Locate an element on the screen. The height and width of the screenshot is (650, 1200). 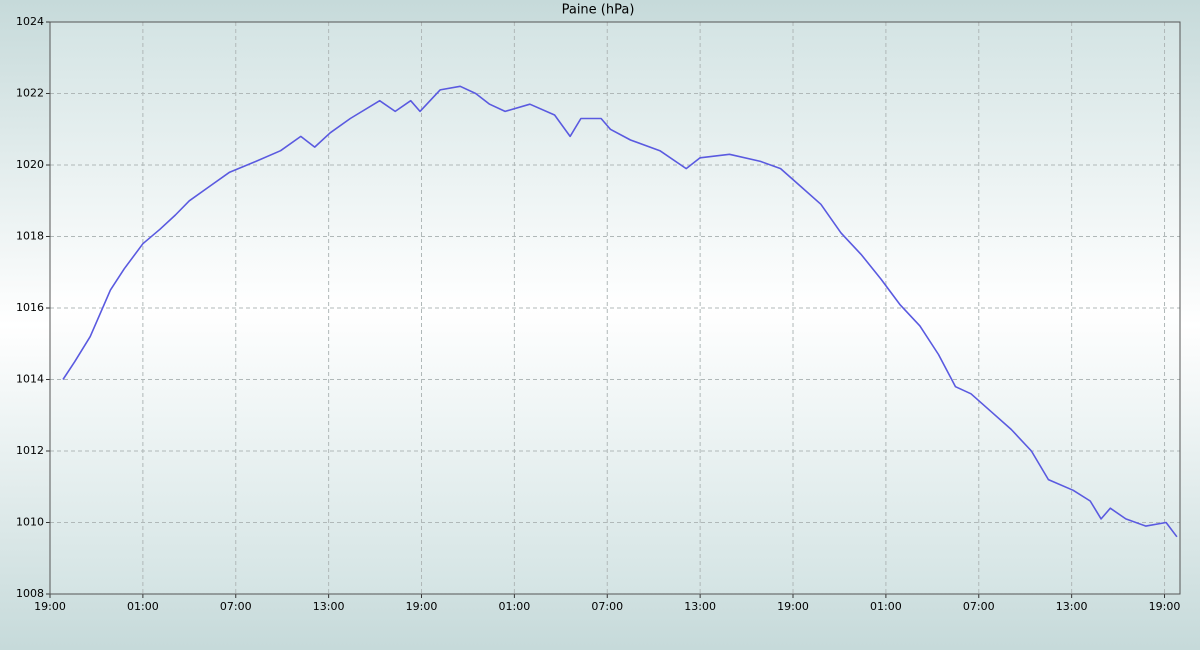
y-tick-label: 1022 is located at coordinates (30, 93).